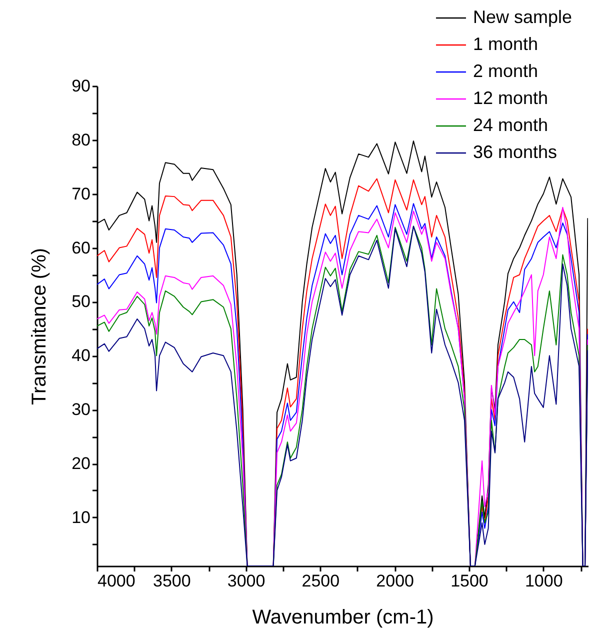  I want to click on x-tick-label: 3000, so click(246, 581).